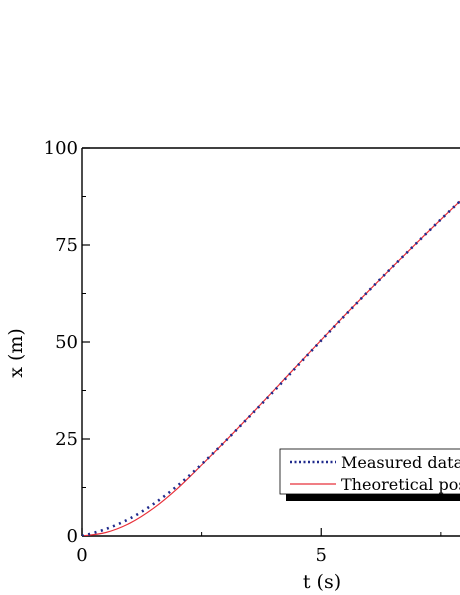 The width and height of the screenshot is (460, 595). What do you see at coordinates (81, 555) in the screenshot?
I see `x-tick-label: 0` at bounding box center [81, 555].